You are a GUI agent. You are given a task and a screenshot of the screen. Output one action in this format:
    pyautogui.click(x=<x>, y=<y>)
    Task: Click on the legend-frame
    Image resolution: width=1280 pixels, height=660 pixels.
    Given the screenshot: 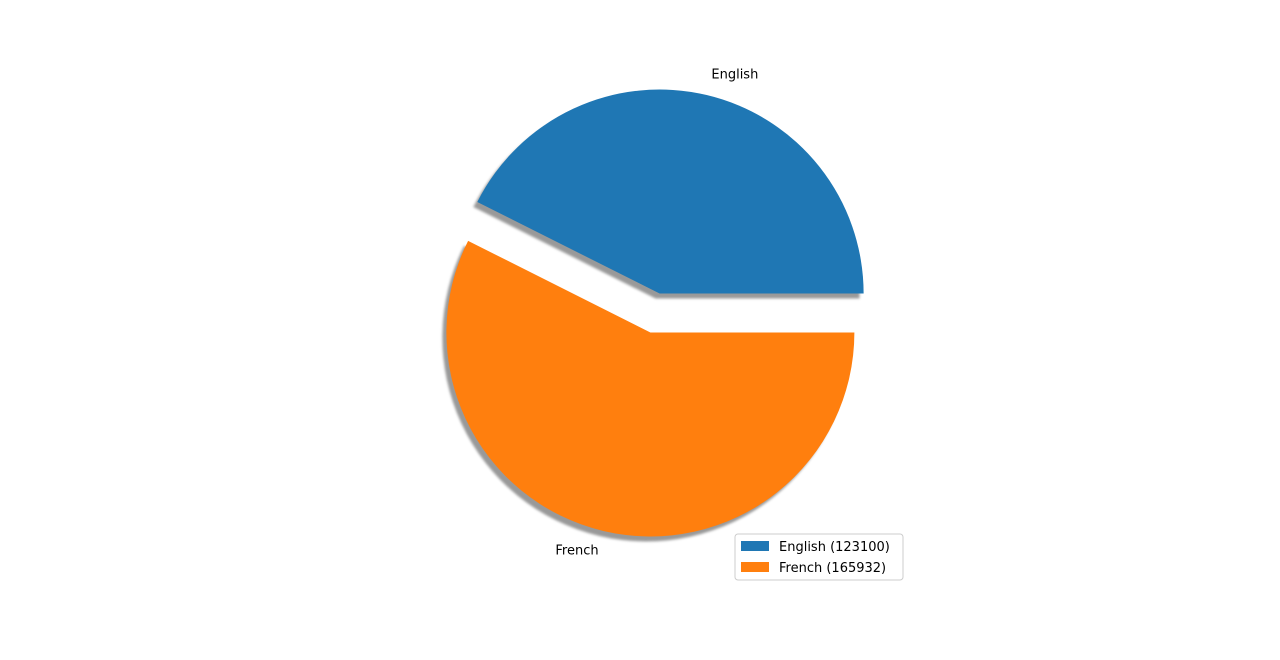 What is the action you would take?
    pyautogui.click(x=819, y=557)
    